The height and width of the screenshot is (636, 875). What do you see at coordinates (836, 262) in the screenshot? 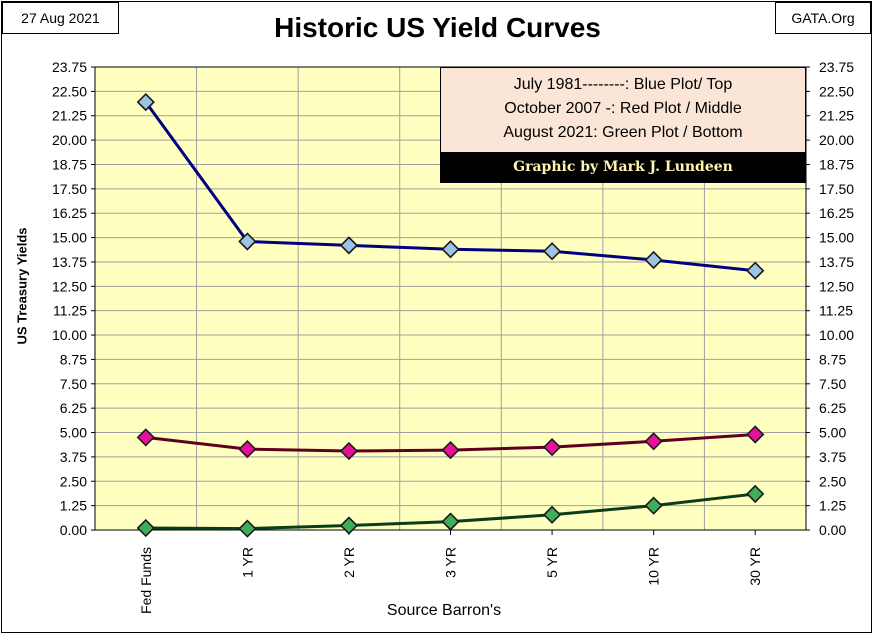
I see `y-tick-label-right: 13.75` at bounding box center [836, 262].